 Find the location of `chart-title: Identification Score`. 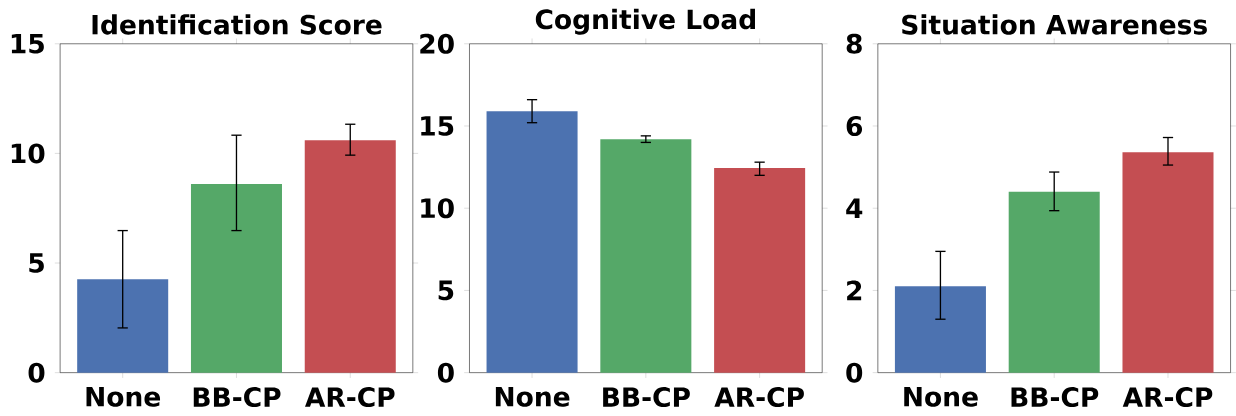

chart-title: Identification Score is located at coordinates (237, 24).